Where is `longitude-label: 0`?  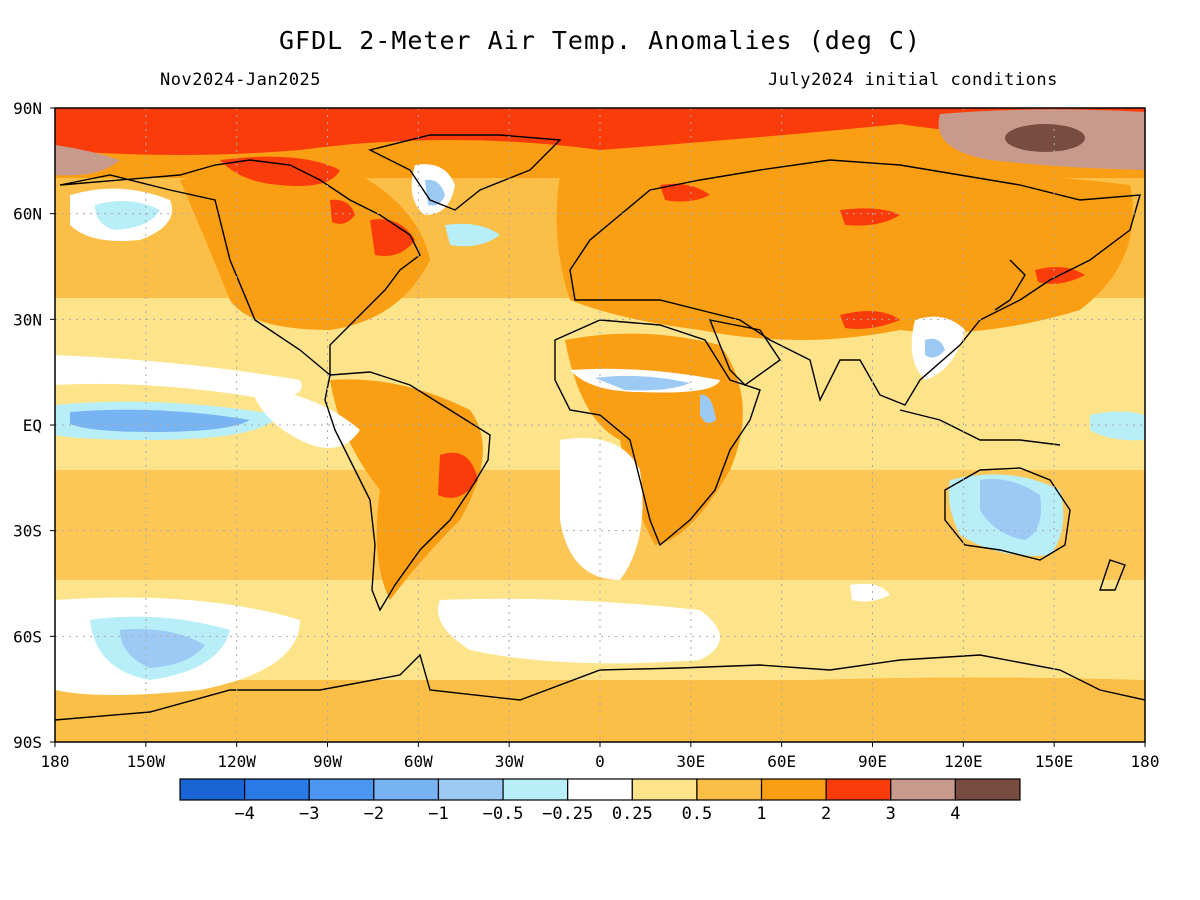
longitude-label: 0 is located at coordinates (600, 761).